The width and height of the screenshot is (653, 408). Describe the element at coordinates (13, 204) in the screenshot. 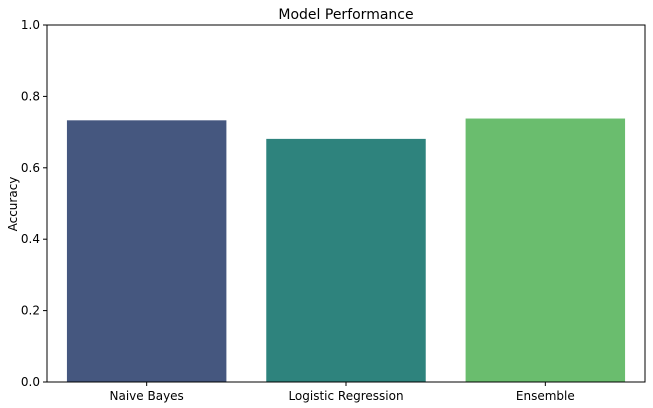

I see `y-axis-label: Accuracy` at that location.